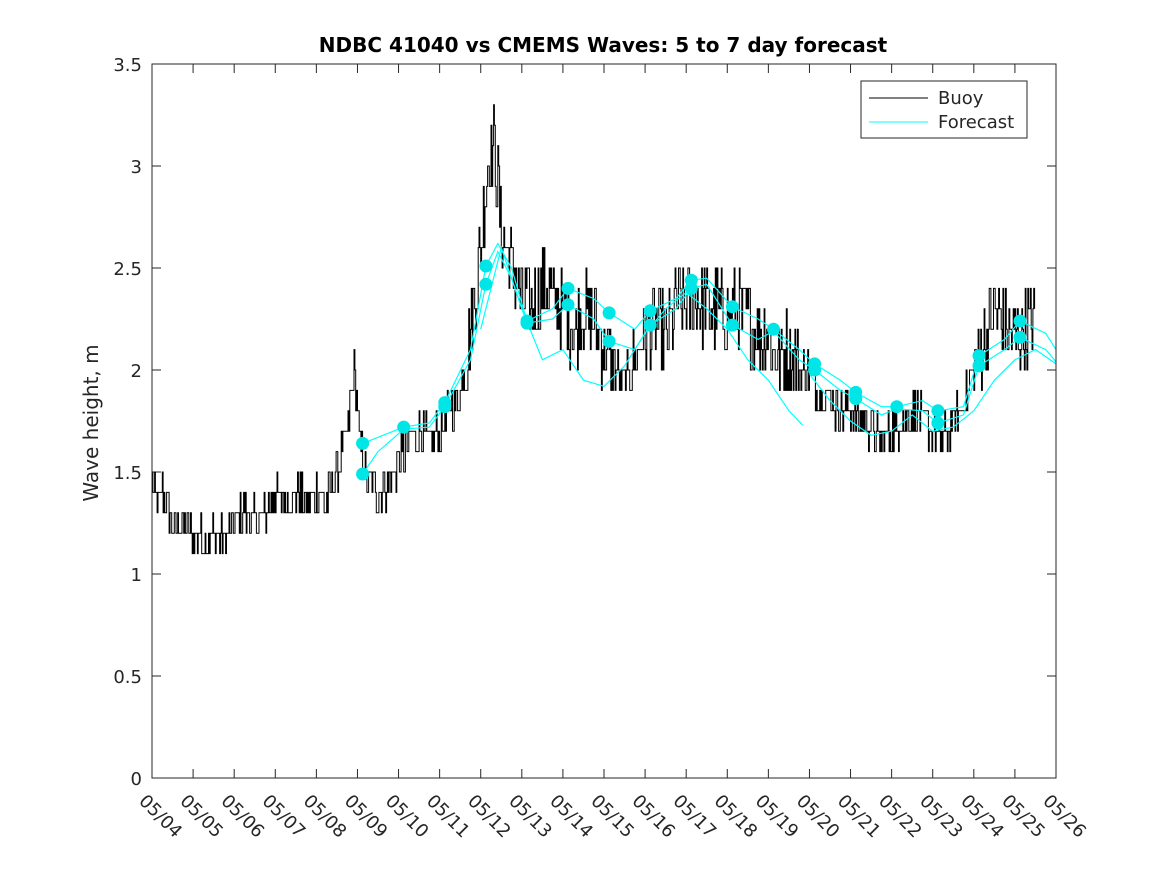 This screenshot has width=1167, height=875. What do you see at coordinates (736, 817) in the screenshot?
I see `x-tick-label: 05/18` at bounding box center [736, 817].